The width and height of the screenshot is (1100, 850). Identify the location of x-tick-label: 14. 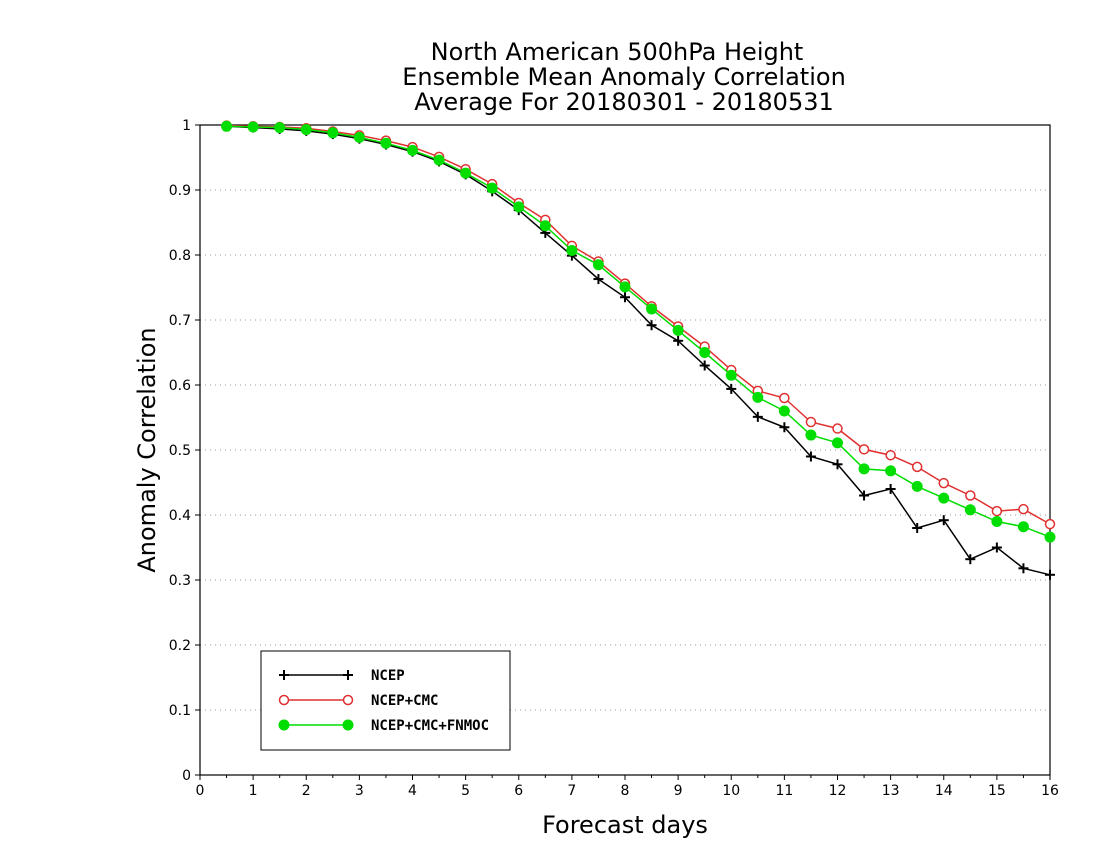
(944, 791).